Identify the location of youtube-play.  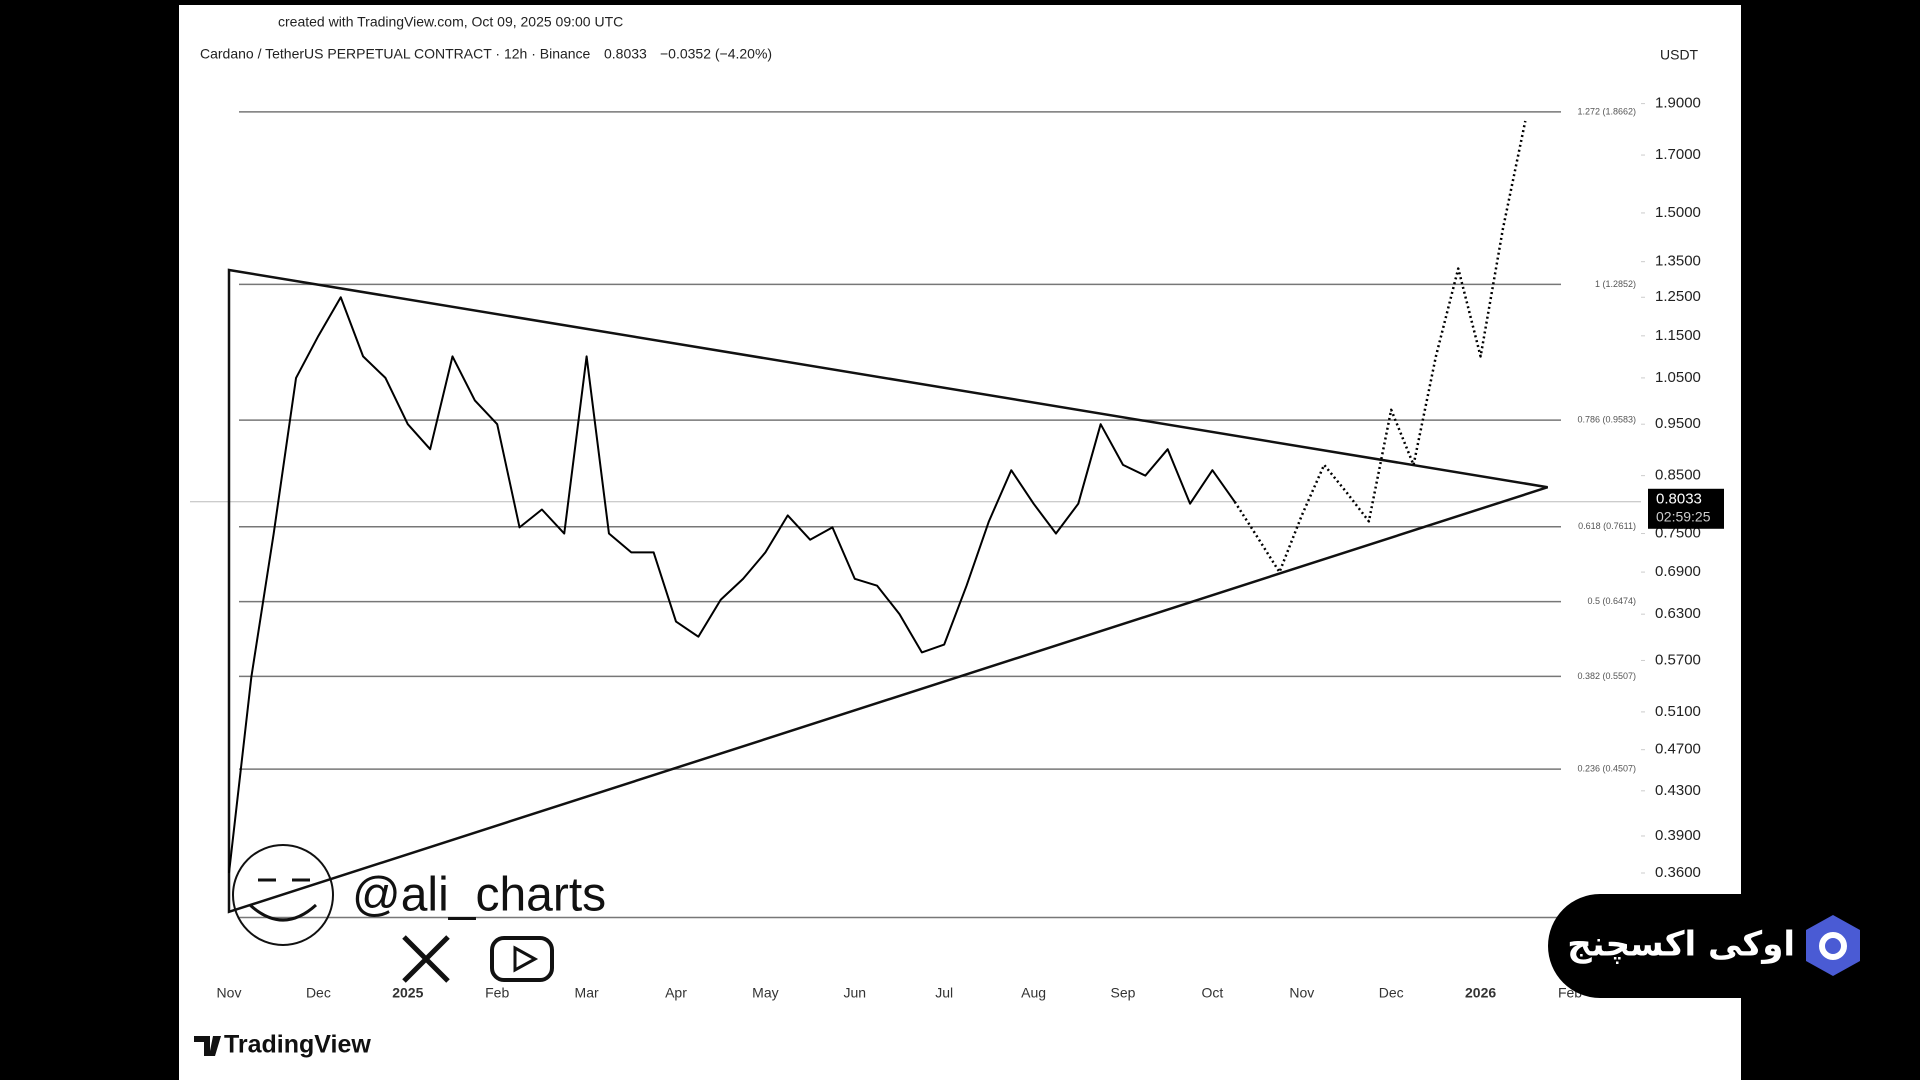
(526, 959).